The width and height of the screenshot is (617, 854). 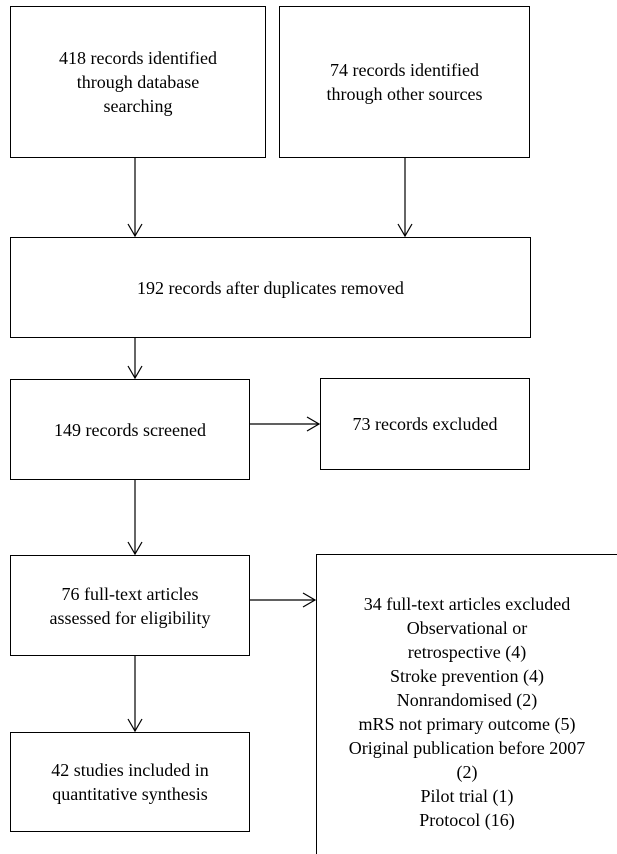 What do you see at coordinates (467, 796) in the screenshot?
I see `excluded-reason: Pilot trial (1)` at bounding box center [467, 796].